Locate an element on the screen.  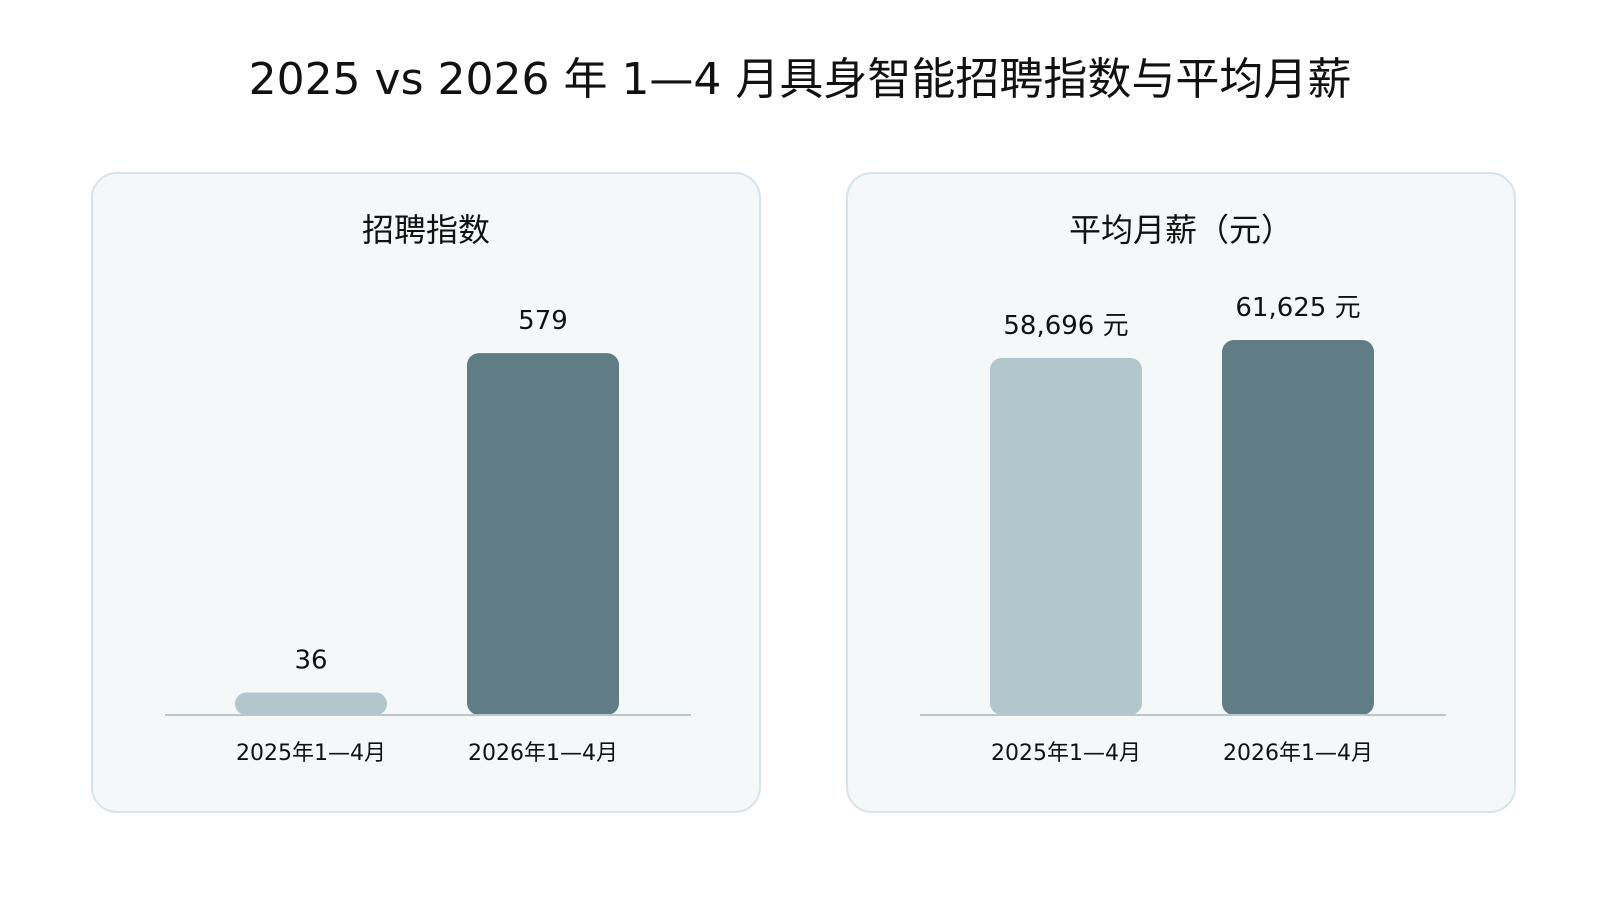
salary-category-label-2026: 2026年1—4月 is located at coordinates (1298, 753).